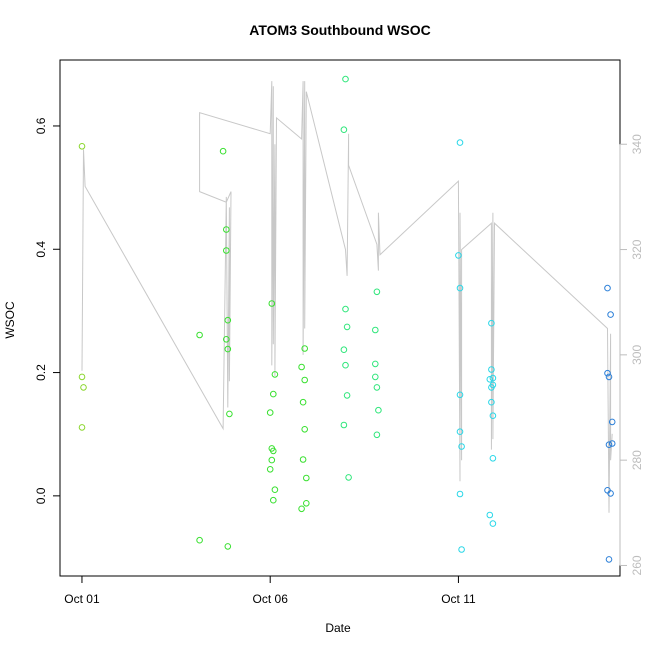  I want to click on y-axis-label: WSOC, so click(10, 320).